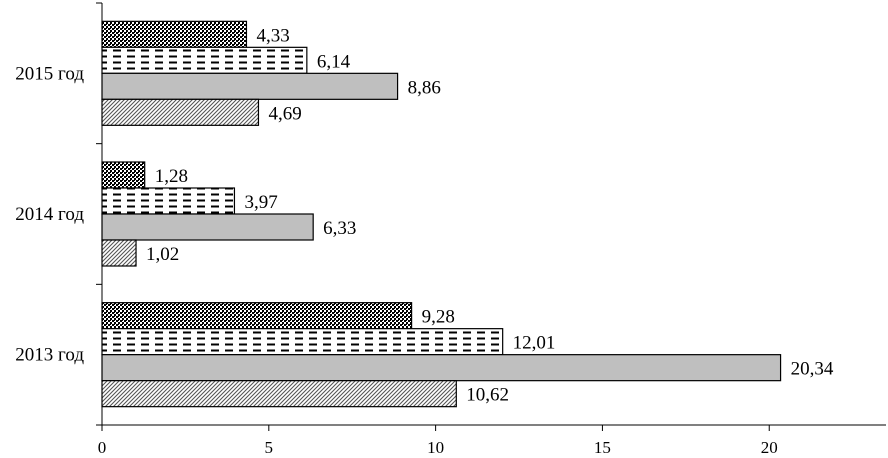  Describe the element at coordinates (272, 35) in the screenshot. I see `data-label: 4,33` at that location.